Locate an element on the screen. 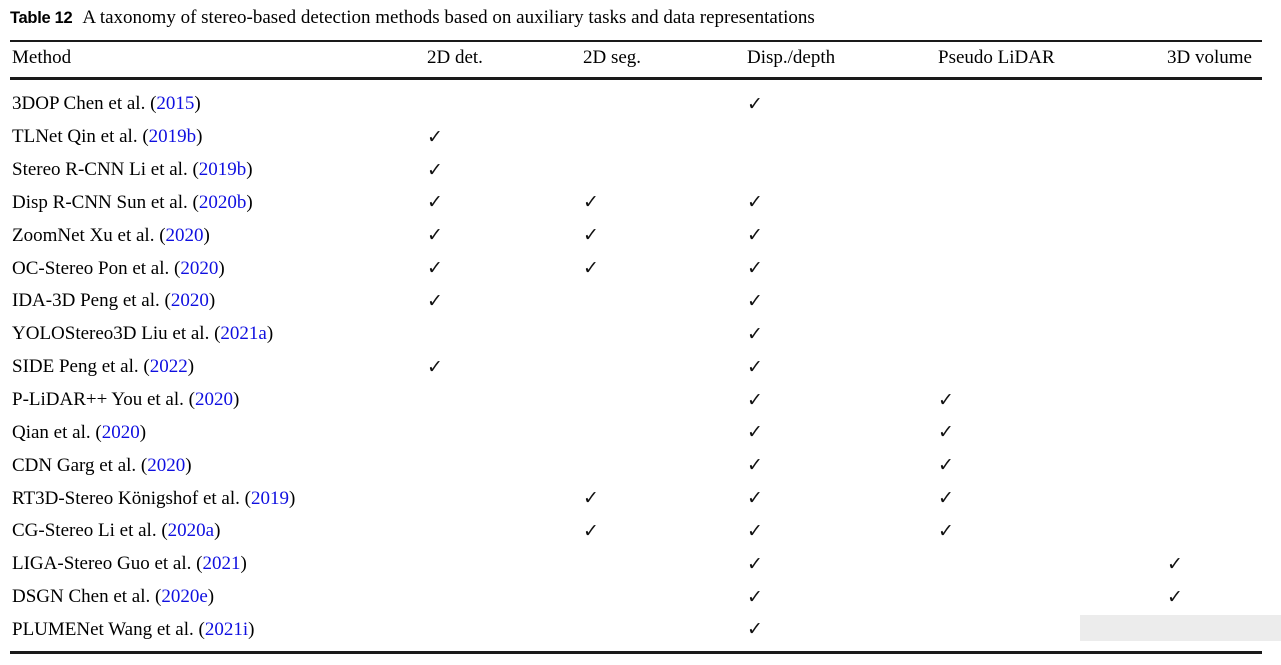  table-row: CG-Stereo Li et al. (2020a) ✓ ✓ ✓ is located at coordinates (637, 531).